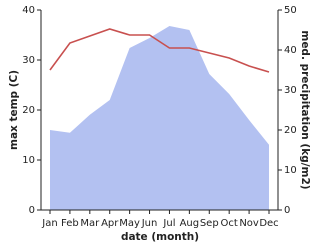 The image size is (320, 247). I want to click on y-tick-label: 10, so click(28, 160).